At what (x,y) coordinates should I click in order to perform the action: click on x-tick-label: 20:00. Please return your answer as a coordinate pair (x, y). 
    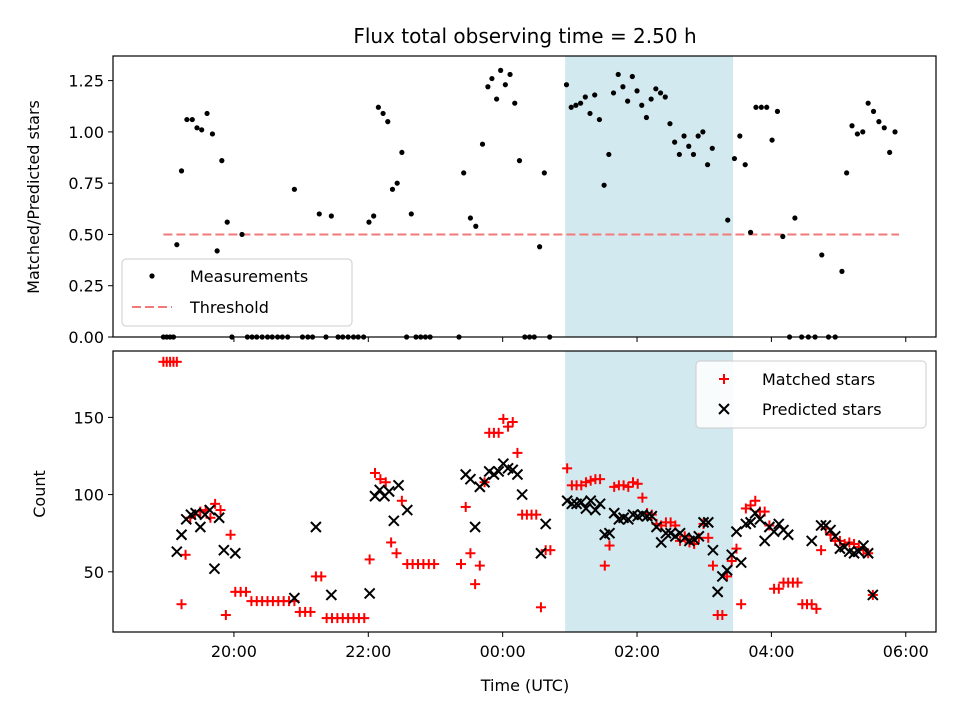
    Looking at the image, I should click on (234, 651).